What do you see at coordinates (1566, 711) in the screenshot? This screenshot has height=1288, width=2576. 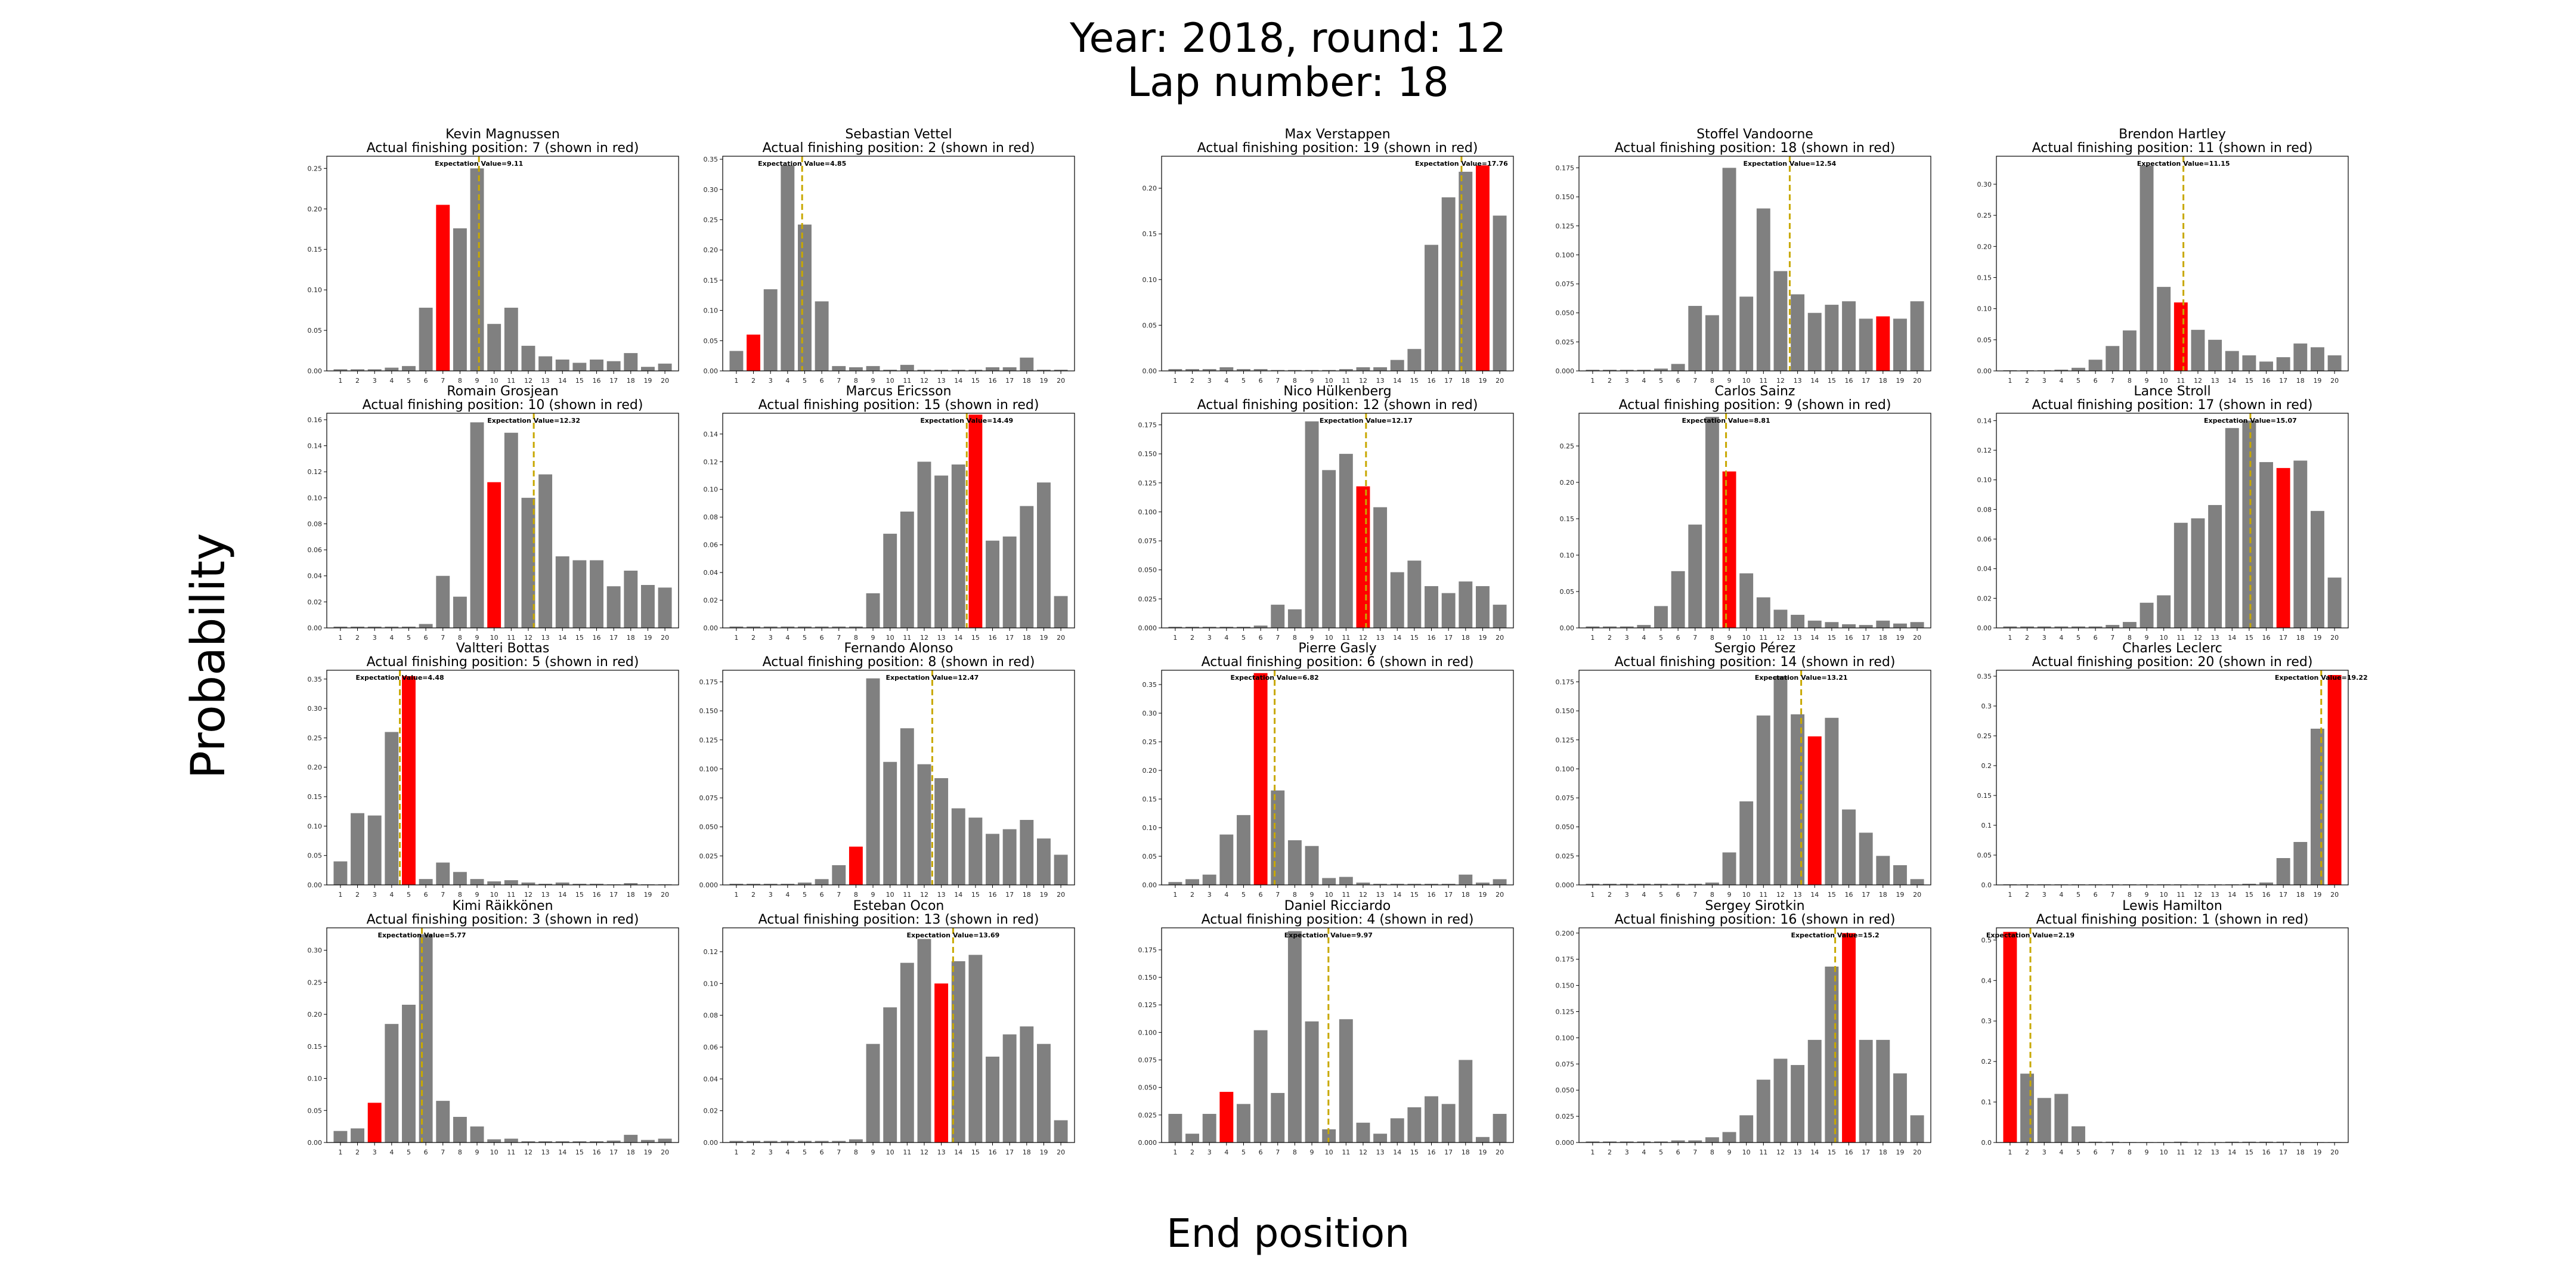 I see `y-tick-label: 0.150` at bounding box center [1566, 711].